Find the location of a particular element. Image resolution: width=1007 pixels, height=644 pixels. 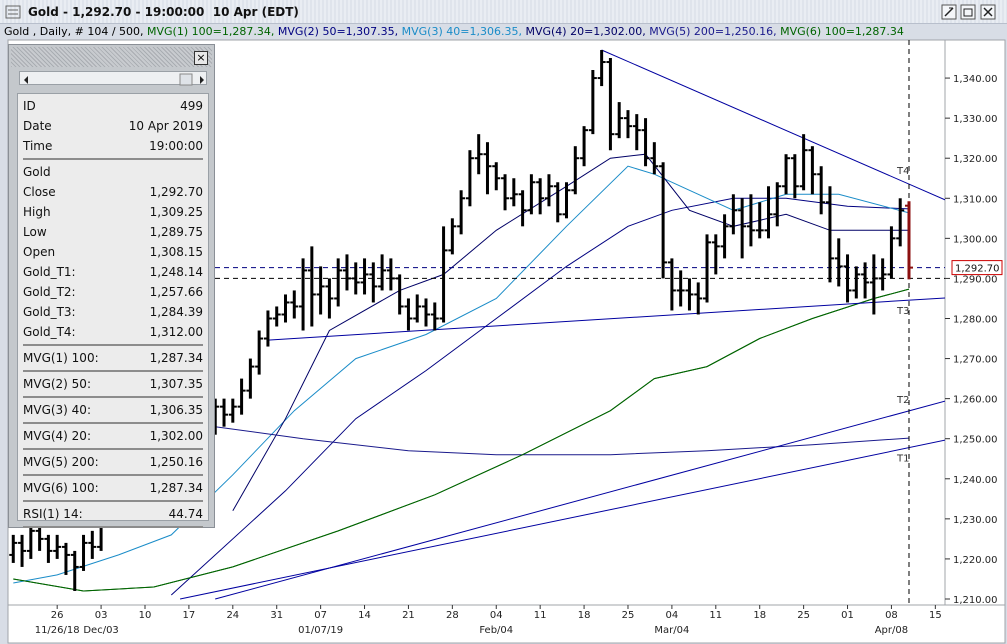

data-row: Gold_T2: 1,257.66 is located at coordinates (113, 292).